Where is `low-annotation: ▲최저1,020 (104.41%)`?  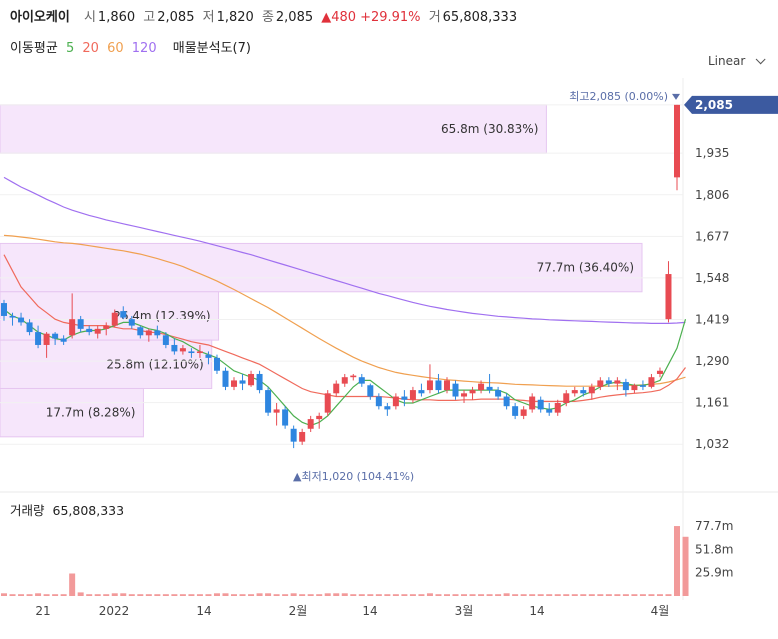
low-annotation: ▲최저1,020 (104.41%) is located at coordinates (353, 476).